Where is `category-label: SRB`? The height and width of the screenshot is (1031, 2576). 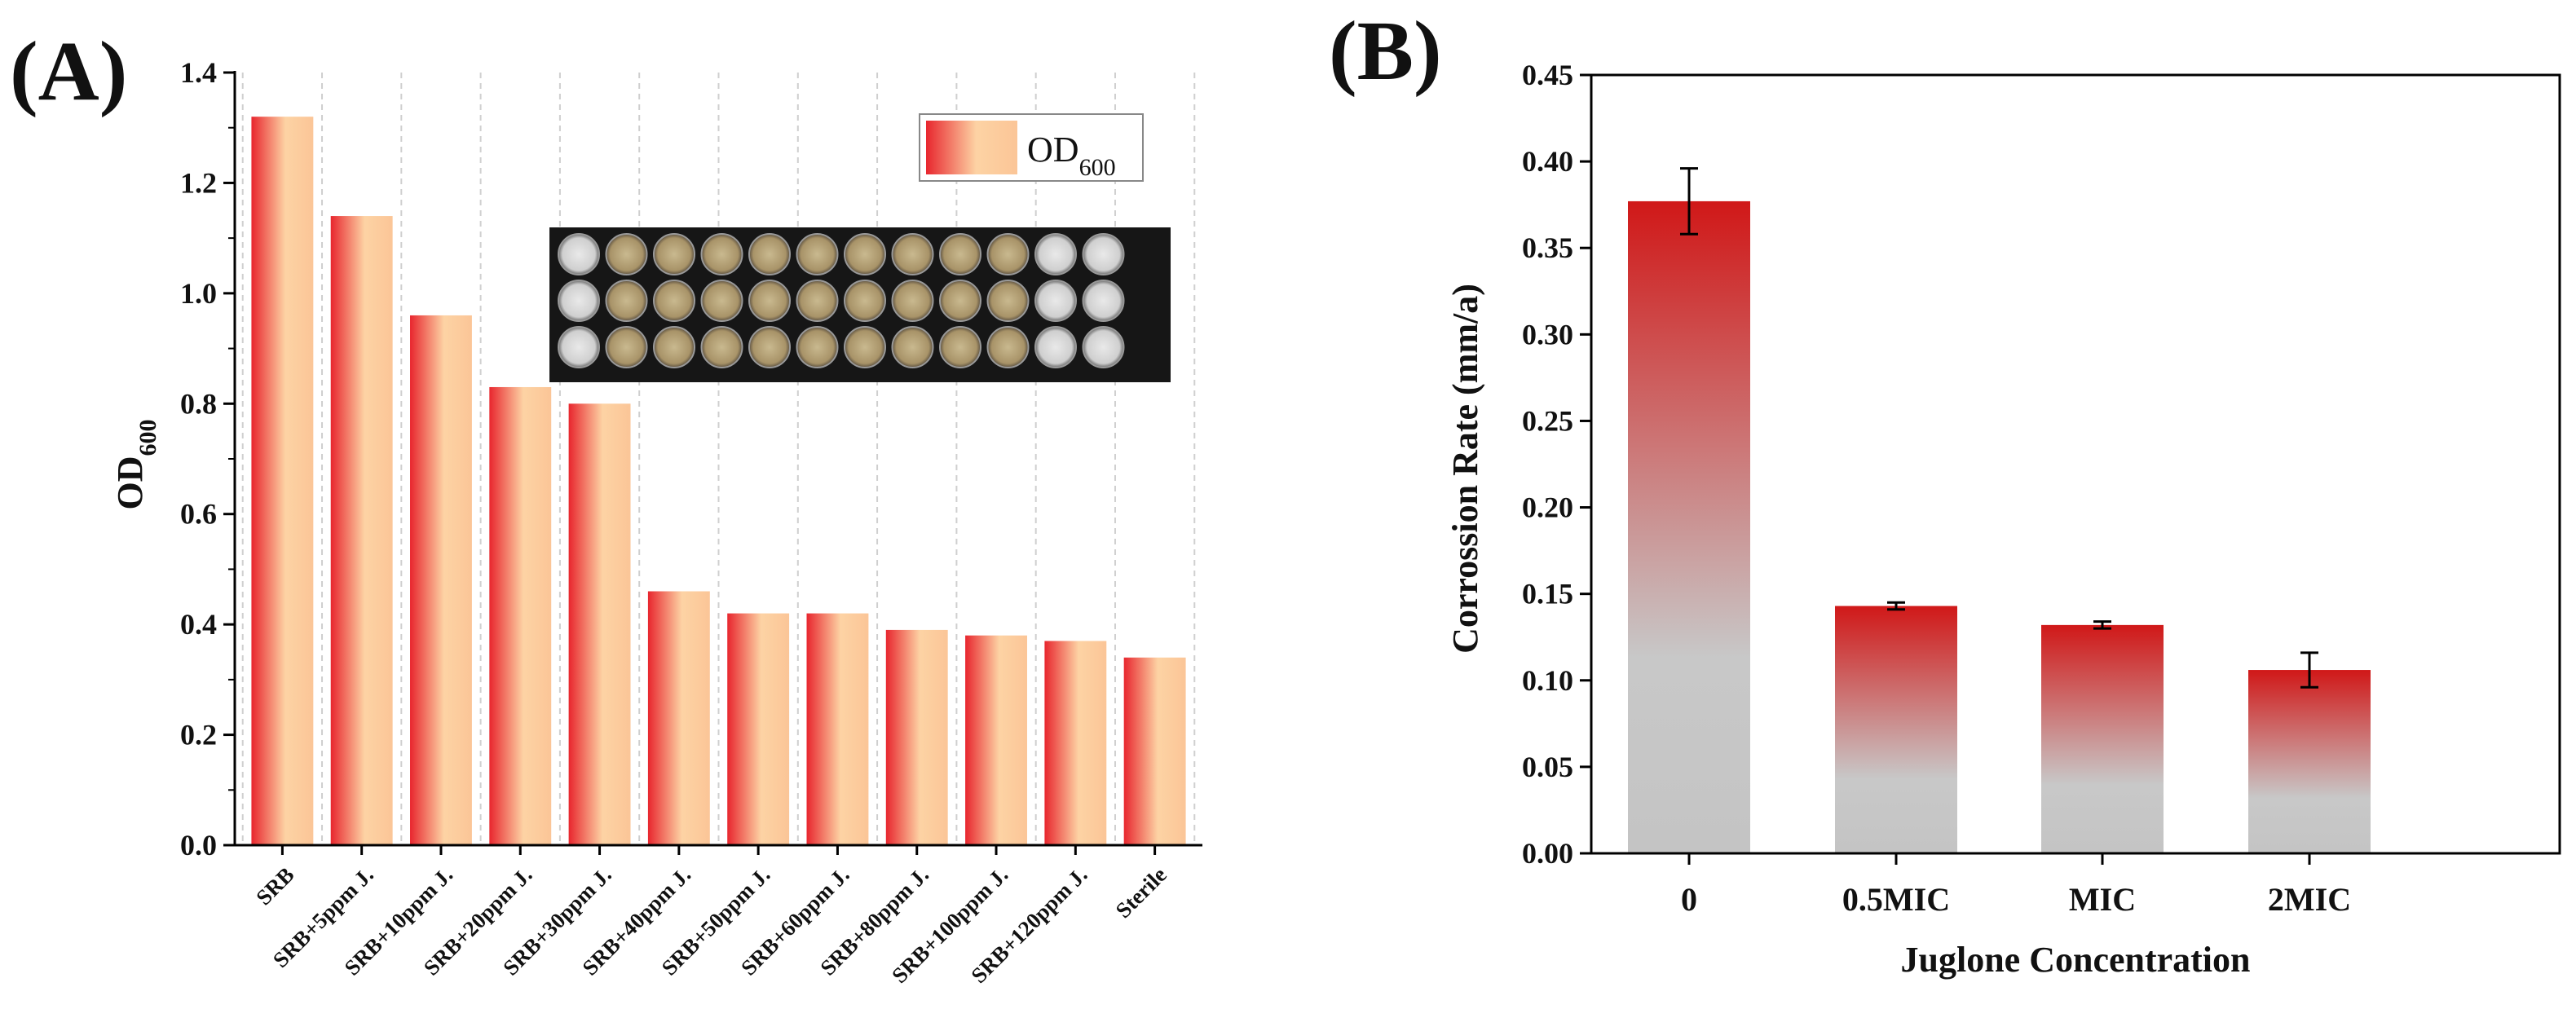 category-label: SRB is located at coordinates (274, 886).